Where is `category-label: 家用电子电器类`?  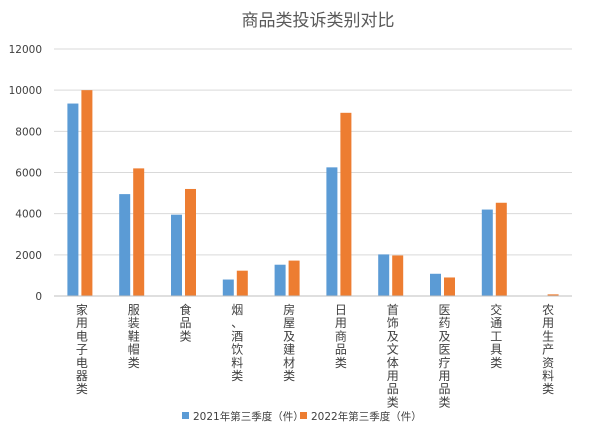 category-label: 家用电子电器类 is located at coordinates (82, 349).